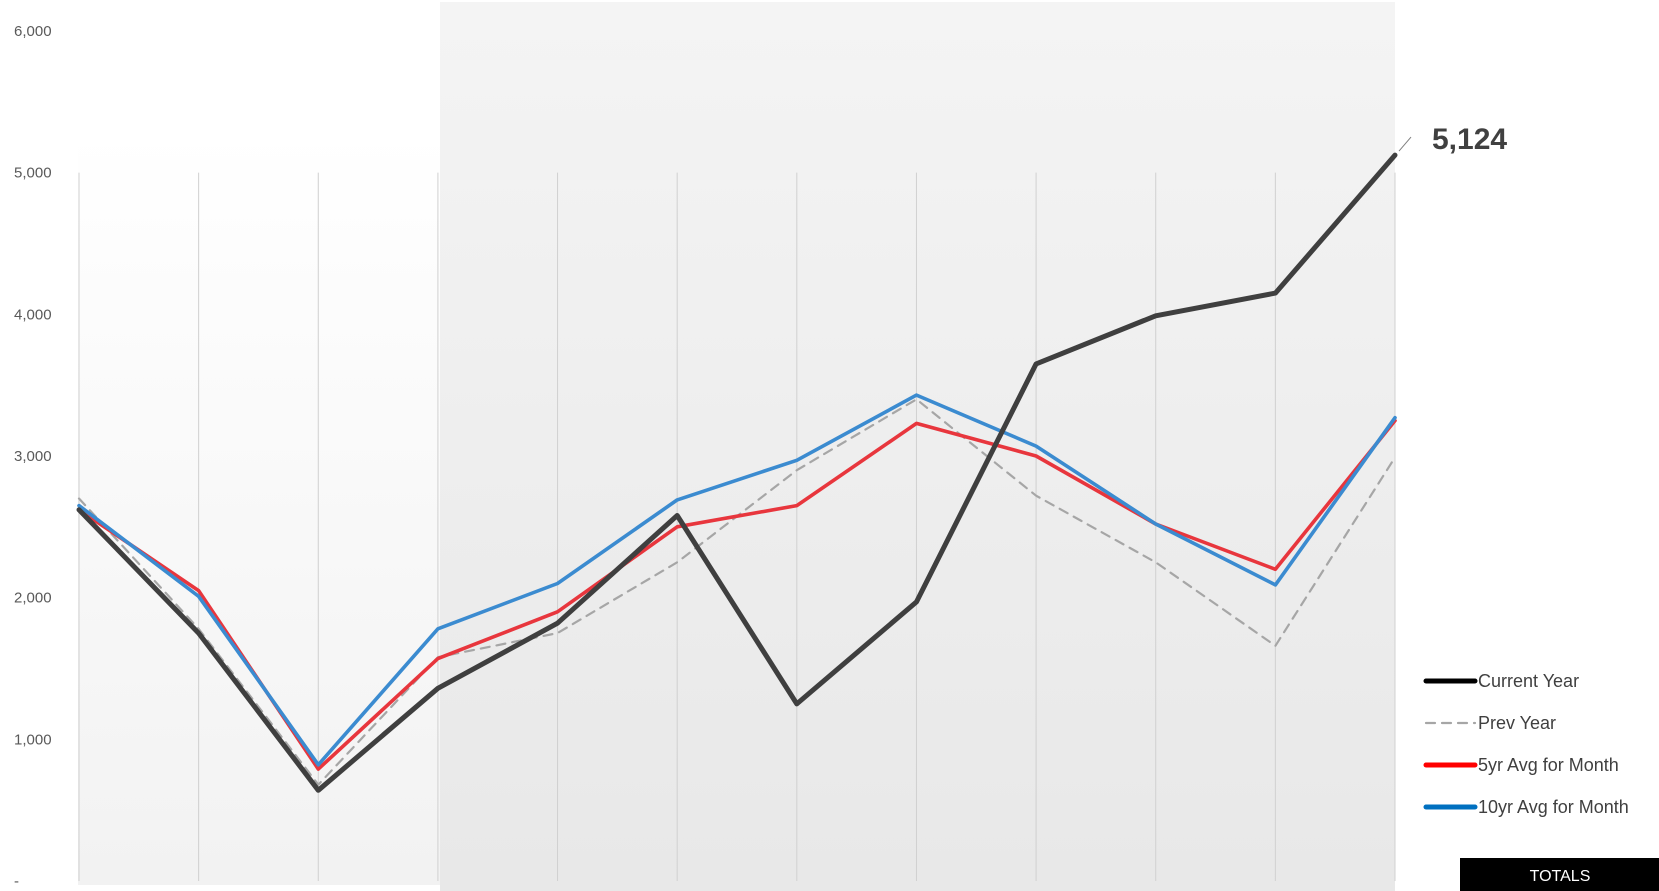 This screenshot has height=891, width=1659. I want to click on totals-box: TOTALS, so click(1559, 874).